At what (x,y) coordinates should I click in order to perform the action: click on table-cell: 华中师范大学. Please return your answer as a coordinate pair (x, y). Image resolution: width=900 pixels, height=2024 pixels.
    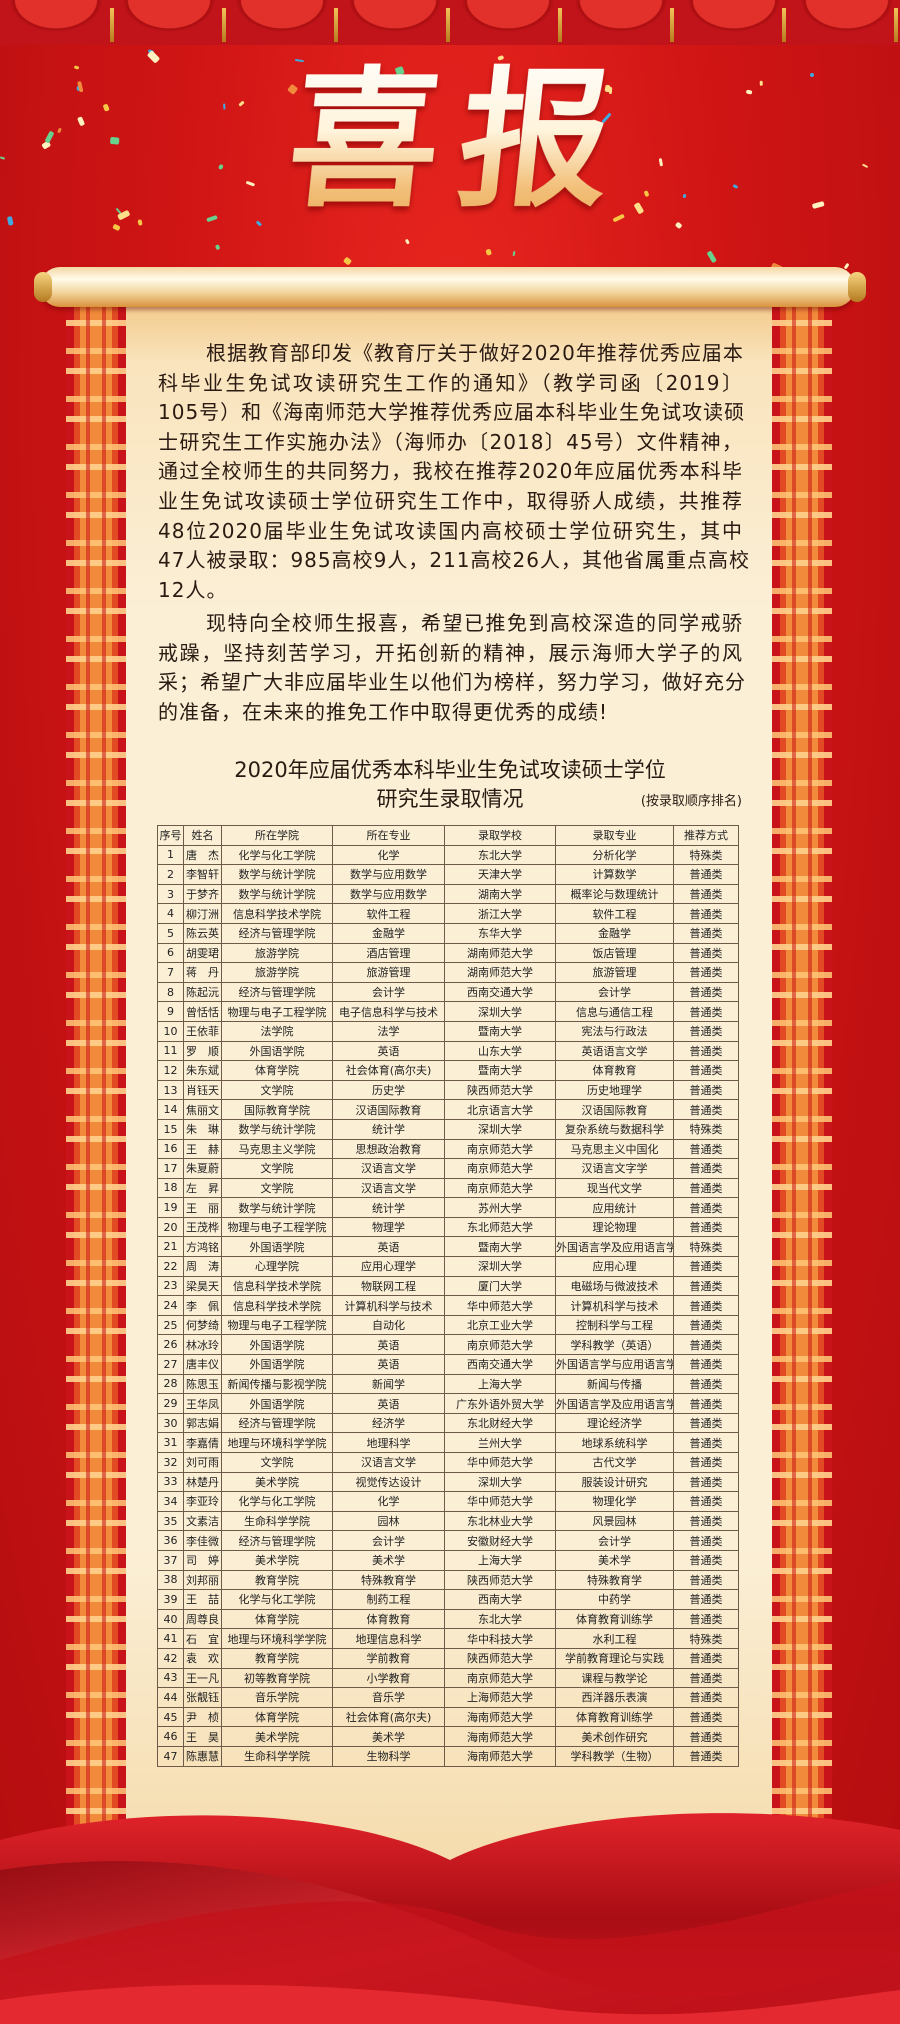
    Looking at the image, I should click on (500, 1501).